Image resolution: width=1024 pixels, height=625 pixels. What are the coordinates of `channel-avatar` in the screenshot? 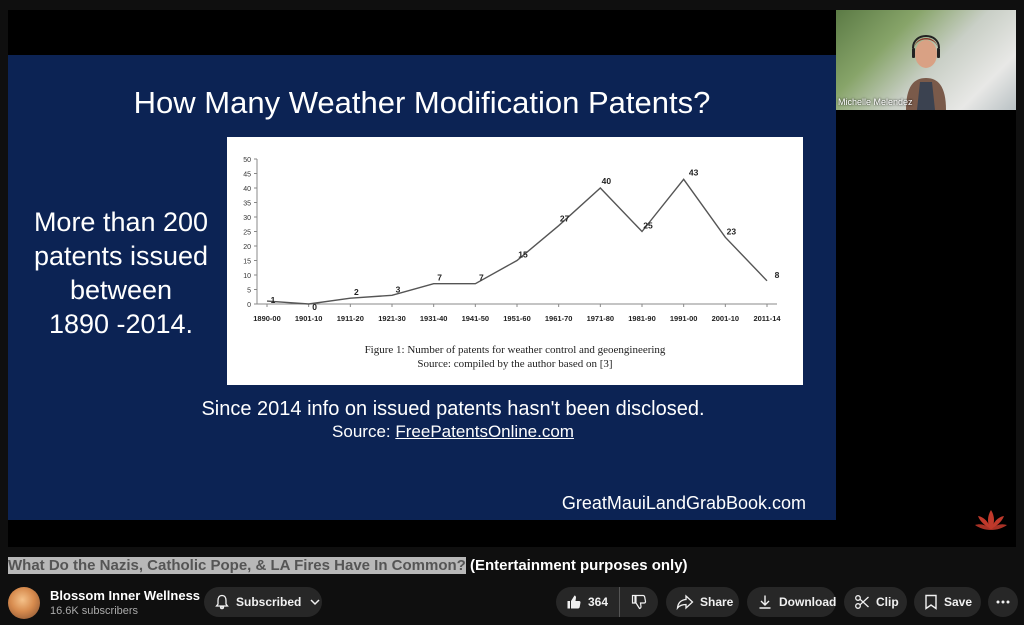 It's located at (24, 603).